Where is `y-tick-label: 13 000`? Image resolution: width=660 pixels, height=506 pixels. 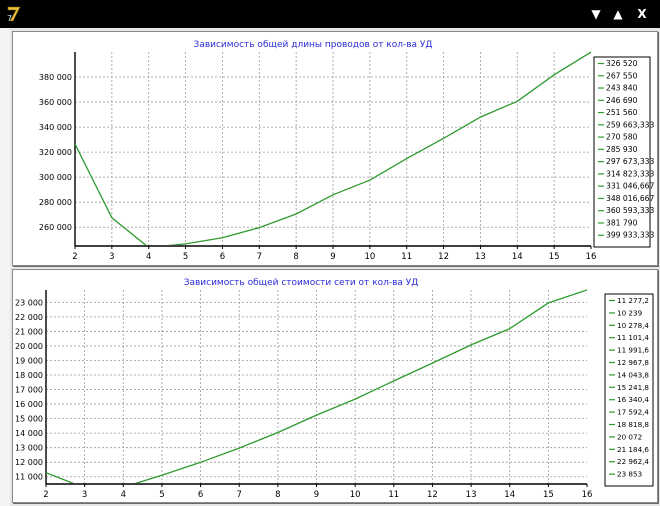
y-tick-label: 13 000 is located at coordinates (29, 448).